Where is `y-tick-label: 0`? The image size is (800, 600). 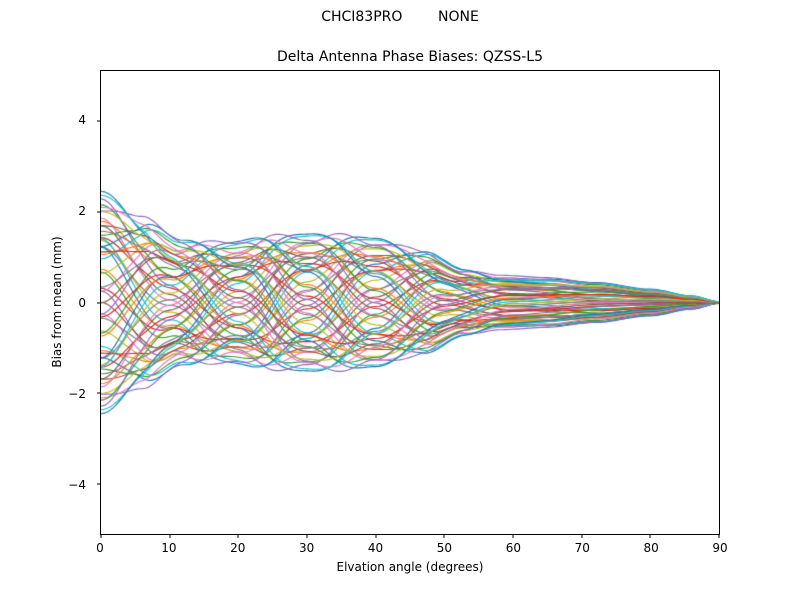 y-tick-label: 0 is located at coordinates (82, 302).